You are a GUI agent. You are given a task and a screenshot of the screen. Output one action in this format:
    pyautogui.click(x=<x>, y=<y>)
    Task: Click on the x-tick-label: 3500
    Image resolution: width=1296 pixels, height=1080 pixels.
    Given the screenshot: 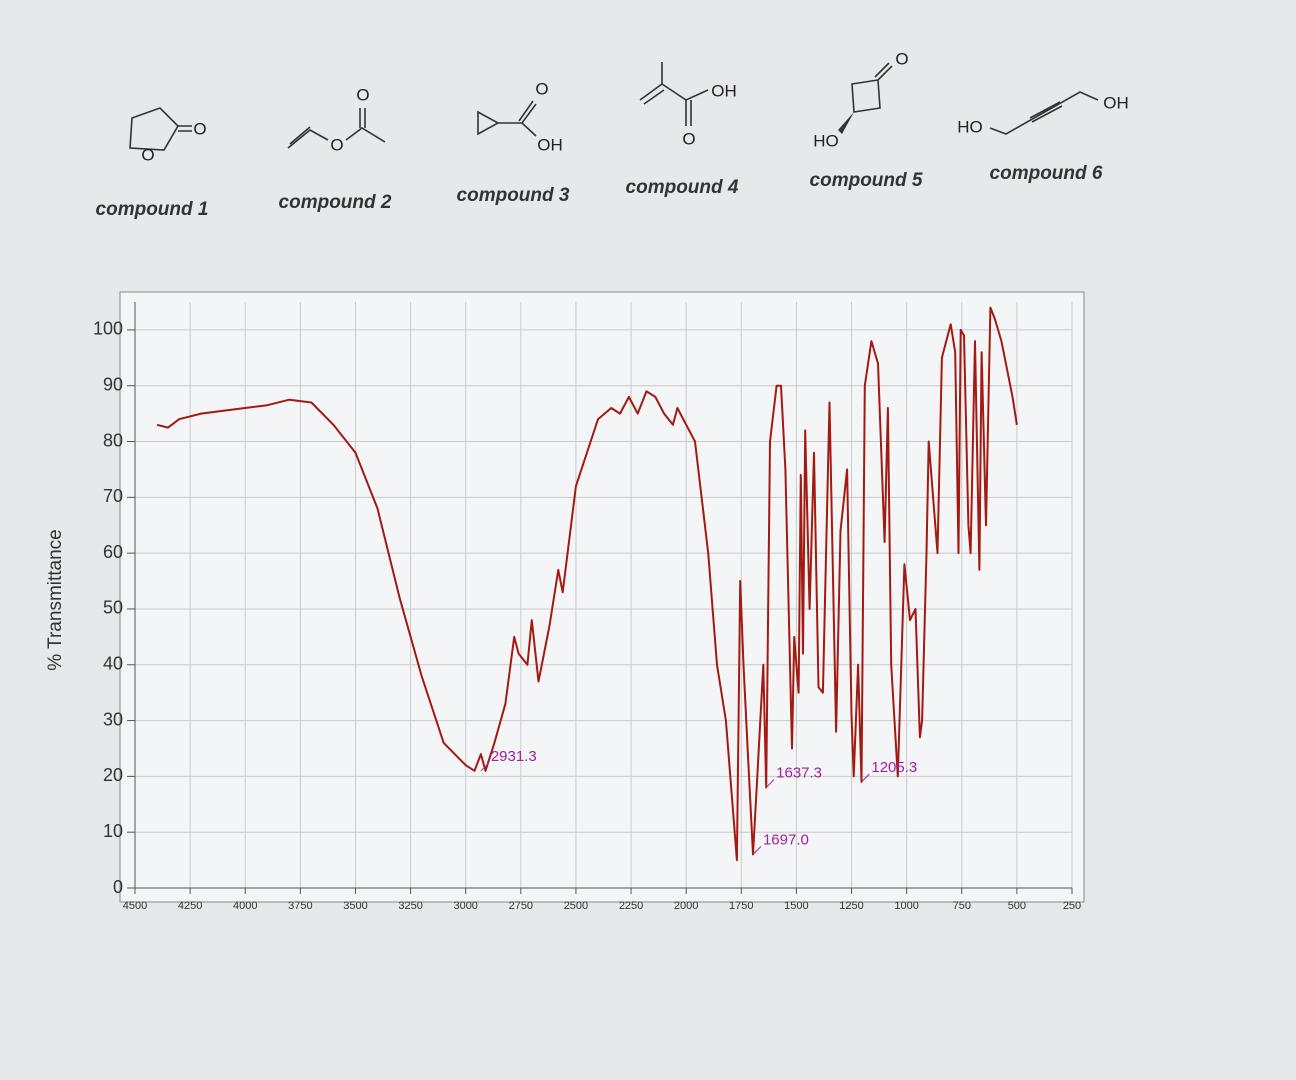 What is the action you would take?
    pyautogui.click(x=355, y=906)
    